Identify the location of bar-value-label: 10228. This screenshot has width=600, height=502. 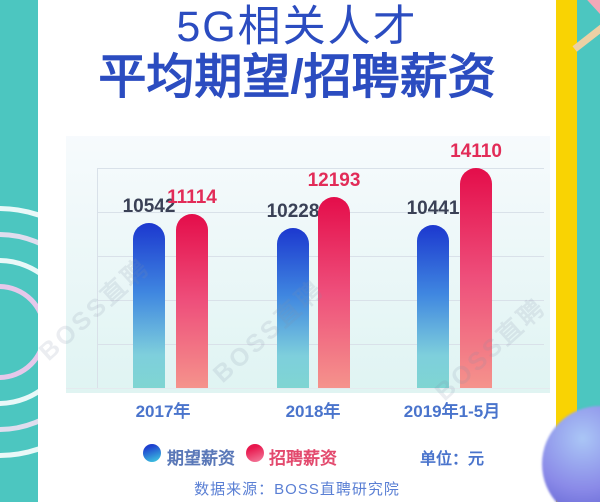
(293, 211).